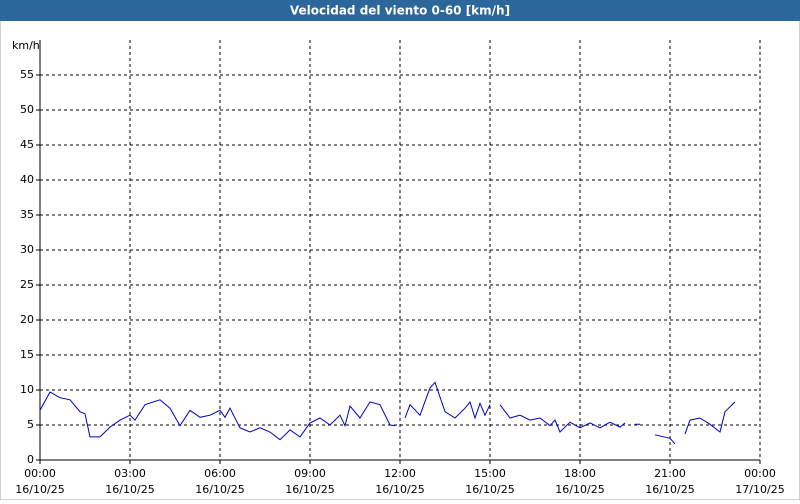 The image size is (800, 504). What do you see at coordinates (30, 424) in the screenshot?
I see `y-tick-label: 5` at bounding box center [30, 424].